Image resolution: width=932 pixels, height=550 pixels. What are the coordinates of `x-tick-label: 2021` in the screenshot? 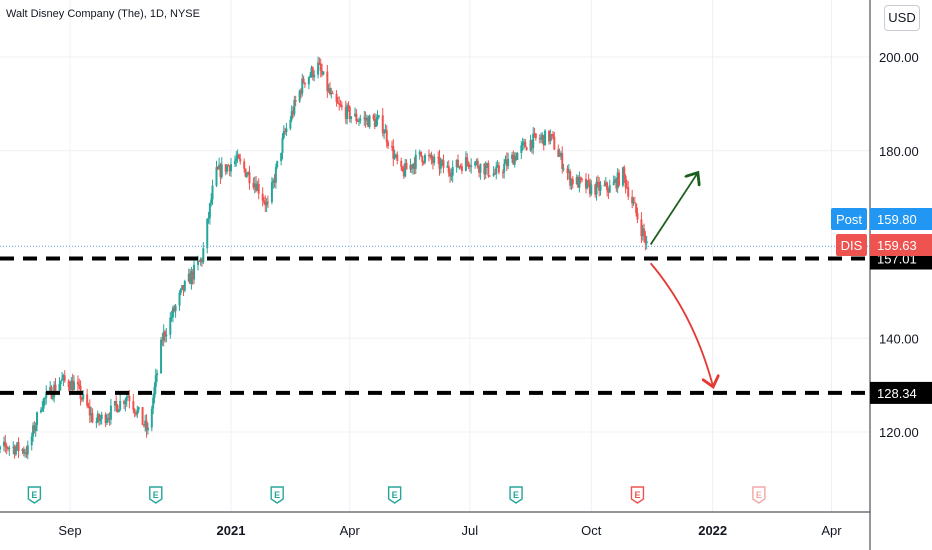 It's located at (231, 530).